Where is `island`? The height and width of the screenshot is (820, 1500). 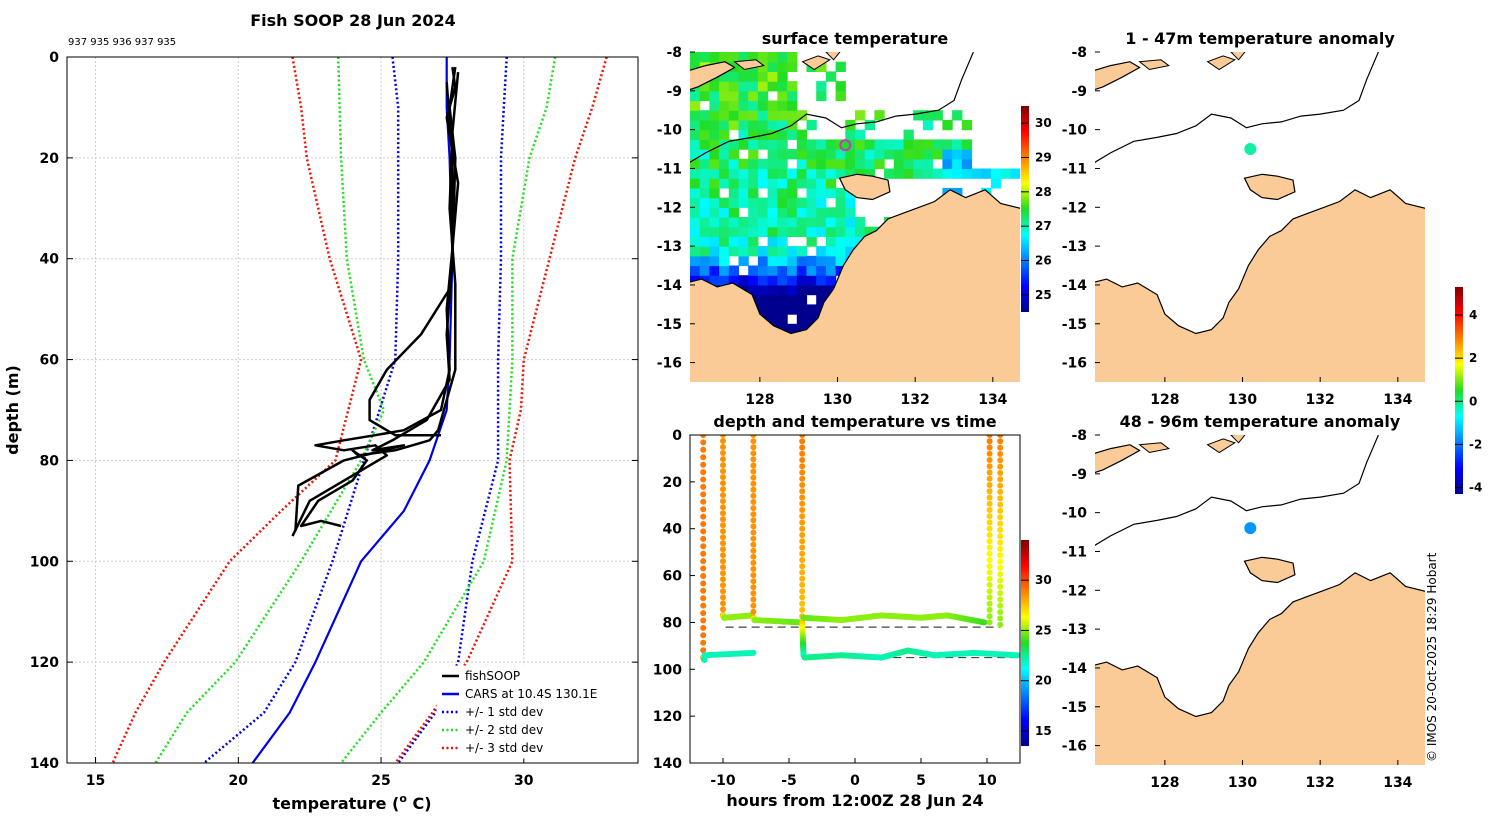
island is located at coordinates (1154, 448).